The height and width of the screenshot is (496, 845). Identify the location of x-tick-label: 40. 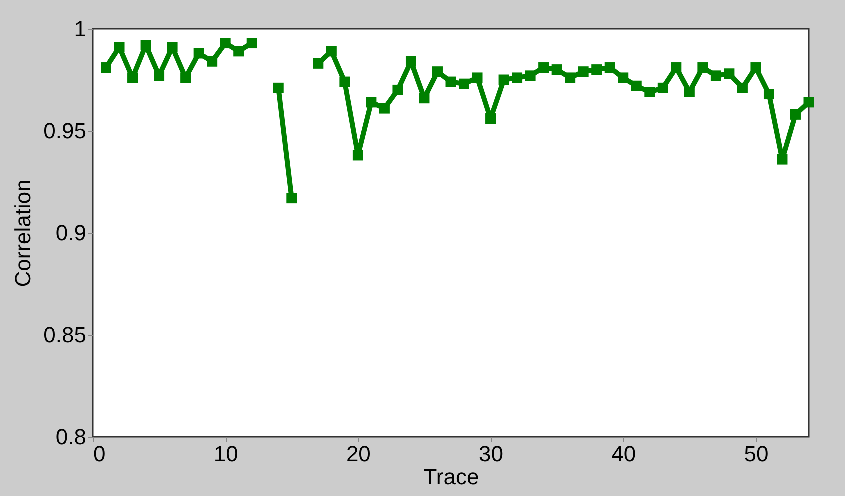
(624, 454).